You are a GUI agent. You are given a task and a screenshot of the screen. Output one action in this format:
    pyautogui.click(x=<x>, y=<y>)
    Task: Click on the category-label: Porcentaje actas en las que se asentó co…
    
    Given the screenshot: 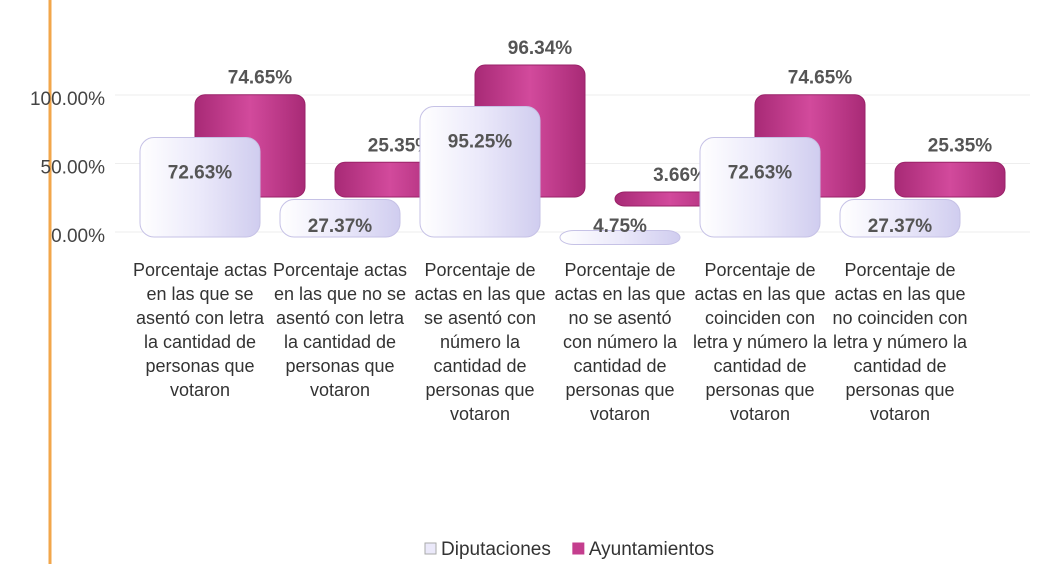 What is the action you would take?
    pyautogui.click(x=200, y=330)
    